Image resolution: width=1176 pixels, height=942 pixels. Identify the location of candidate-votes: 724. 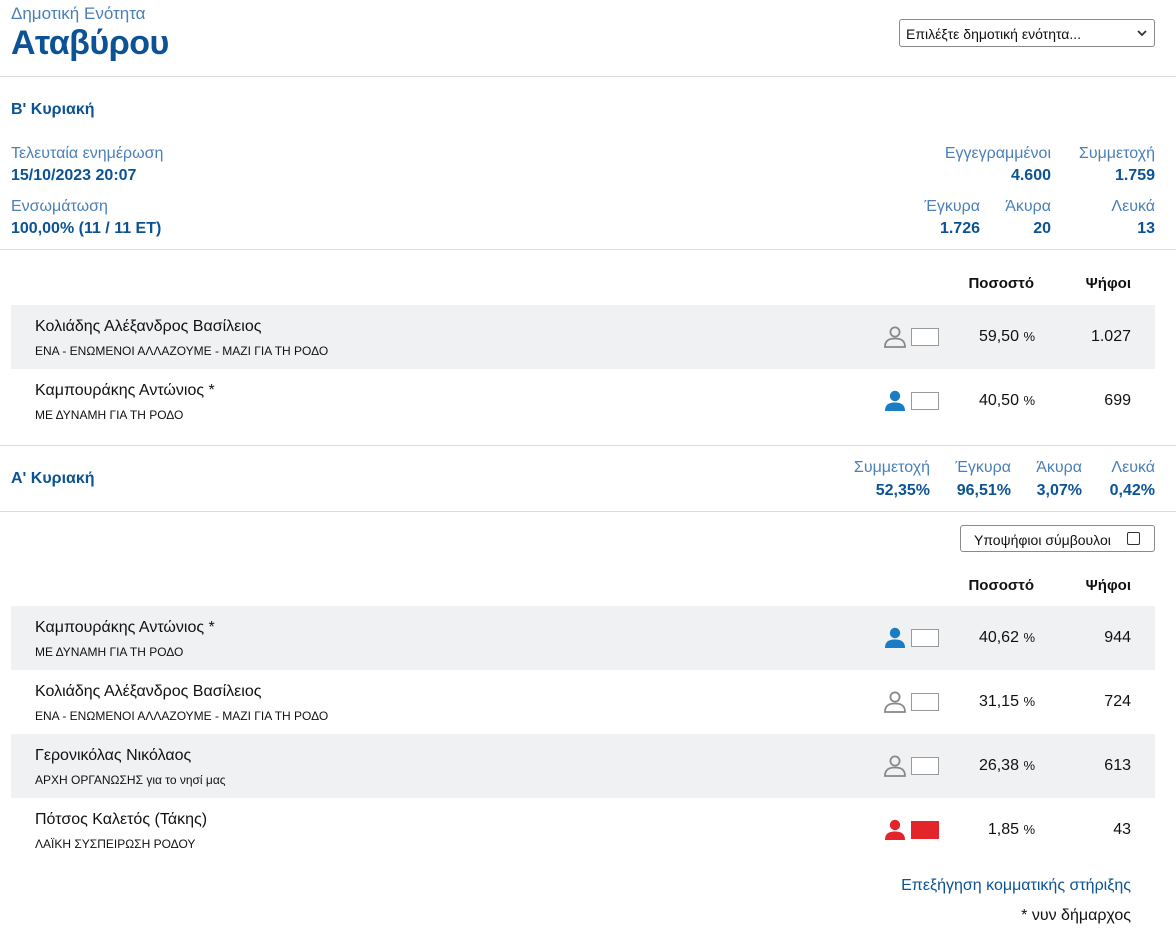
(1117, 701).